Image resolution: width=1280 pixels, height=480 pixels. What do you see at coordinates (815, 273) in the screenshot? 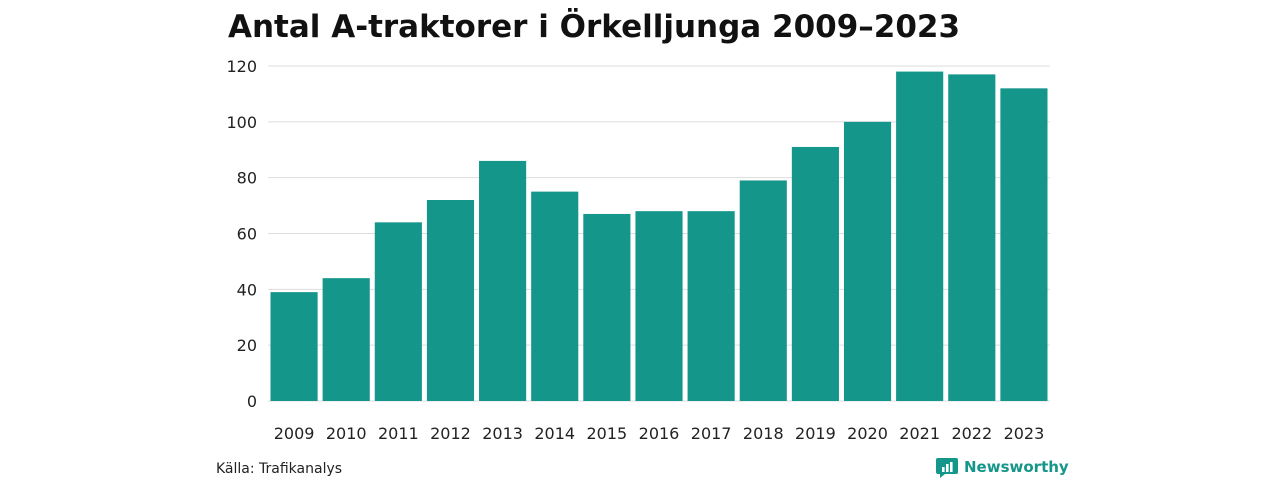
I see `bar-2019` at bounding box center [815, 273].